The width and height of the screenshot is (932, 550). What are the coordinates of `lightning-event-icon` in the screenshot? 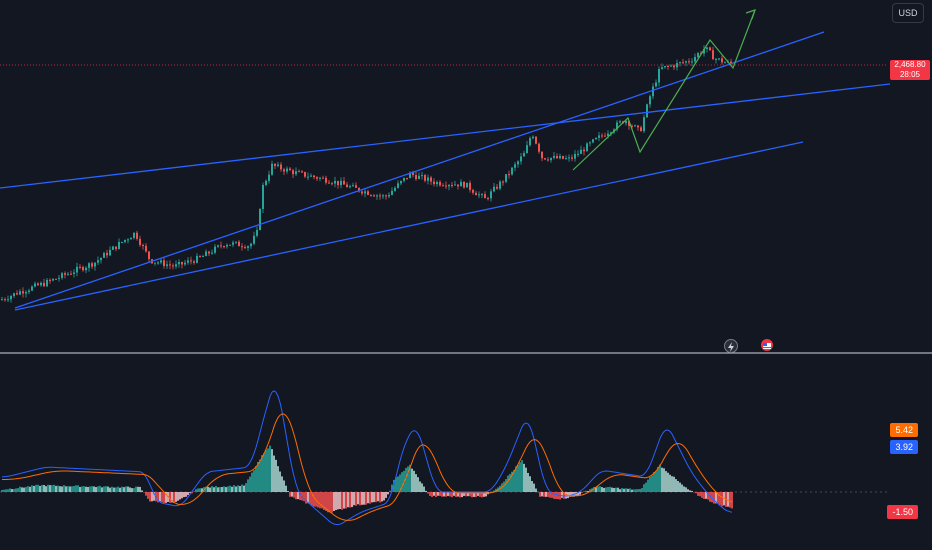 It's located at (731, 346).